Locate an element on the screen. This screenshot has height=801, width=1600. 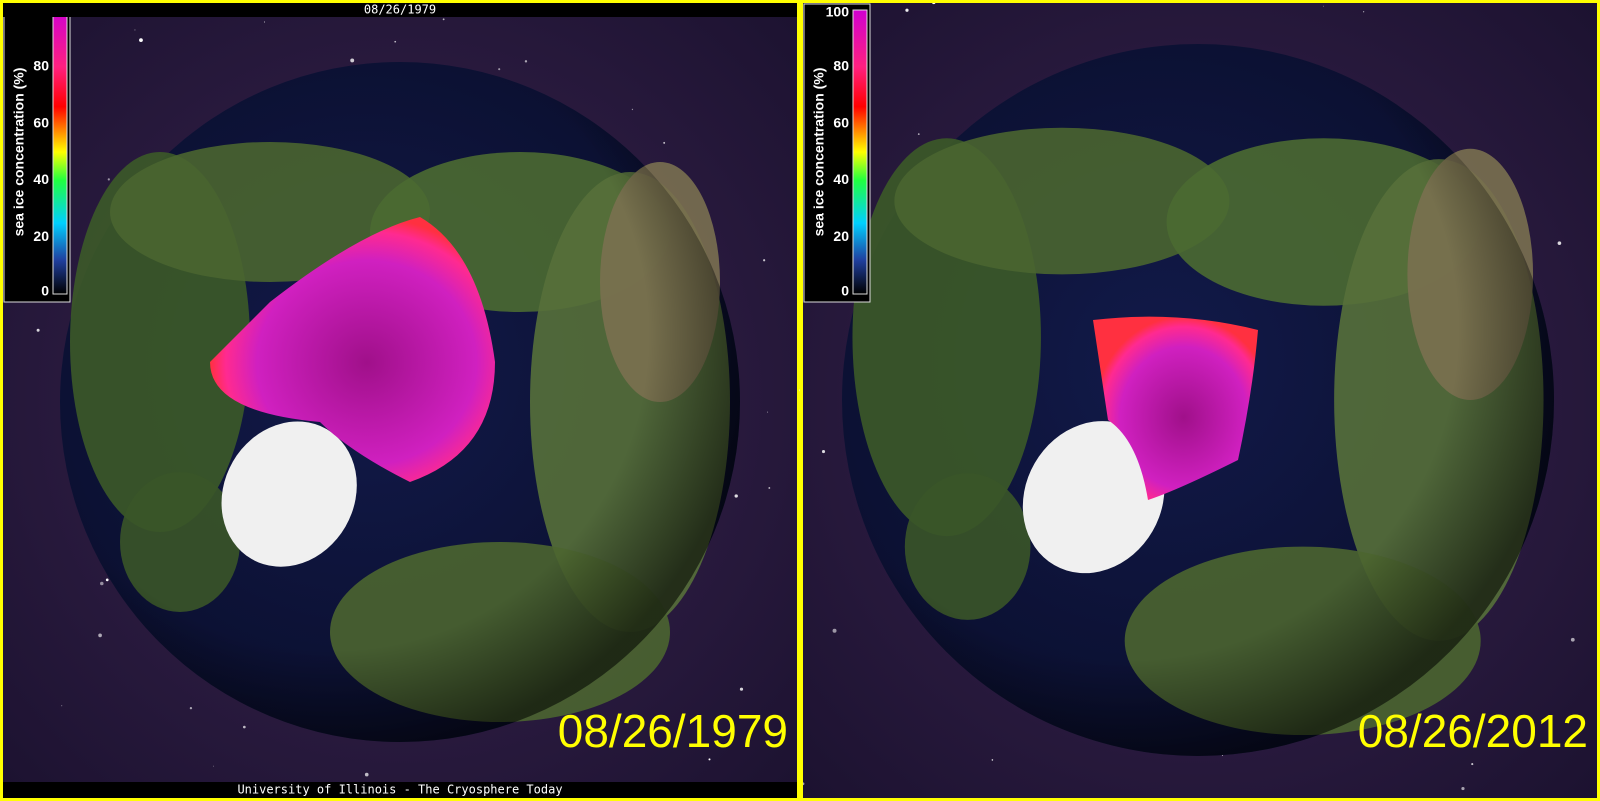
date-overlay: 08/26/2012 is located at coordinates (1473, 731).